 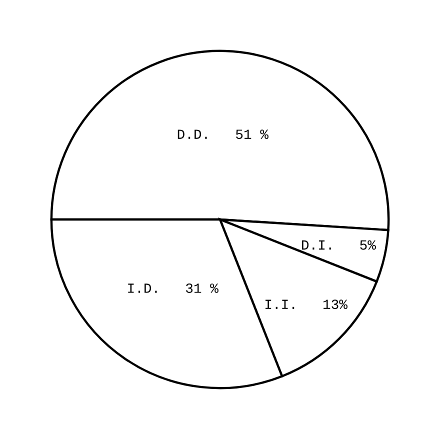 What do you see at coordinates (173, 288) in the screenshot?
I see `slice-label: I.D. 31 %` at bounding box center [173, 288].